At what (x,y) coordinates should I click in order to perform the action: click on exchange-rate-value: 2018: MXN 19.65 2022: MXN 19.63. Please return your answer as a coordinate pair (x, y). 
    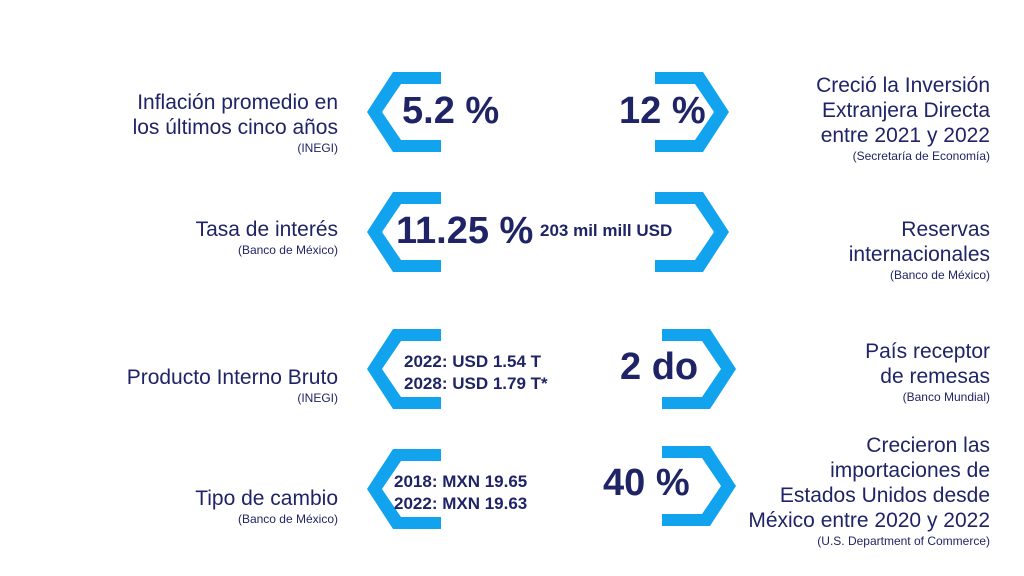
    Looking at the image, I should click on (460, 493).